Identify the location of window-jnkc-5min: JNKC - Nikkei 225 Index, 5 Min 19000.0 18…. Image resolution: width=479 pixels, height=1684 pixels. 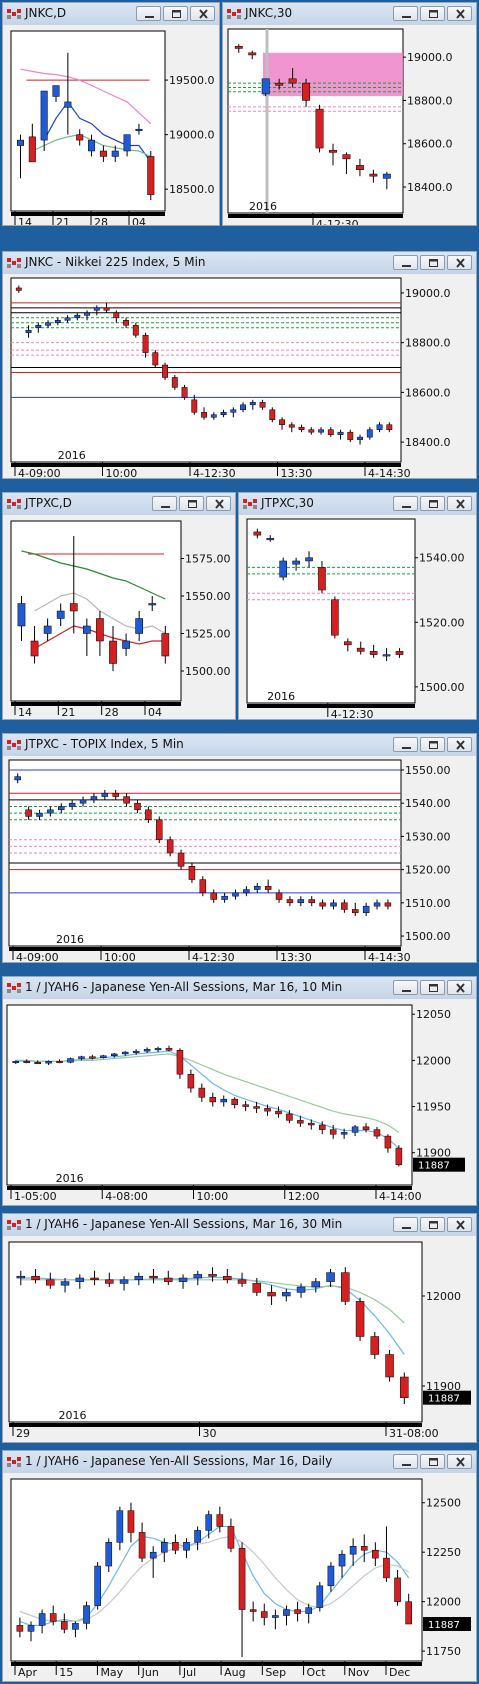
(239, 365).